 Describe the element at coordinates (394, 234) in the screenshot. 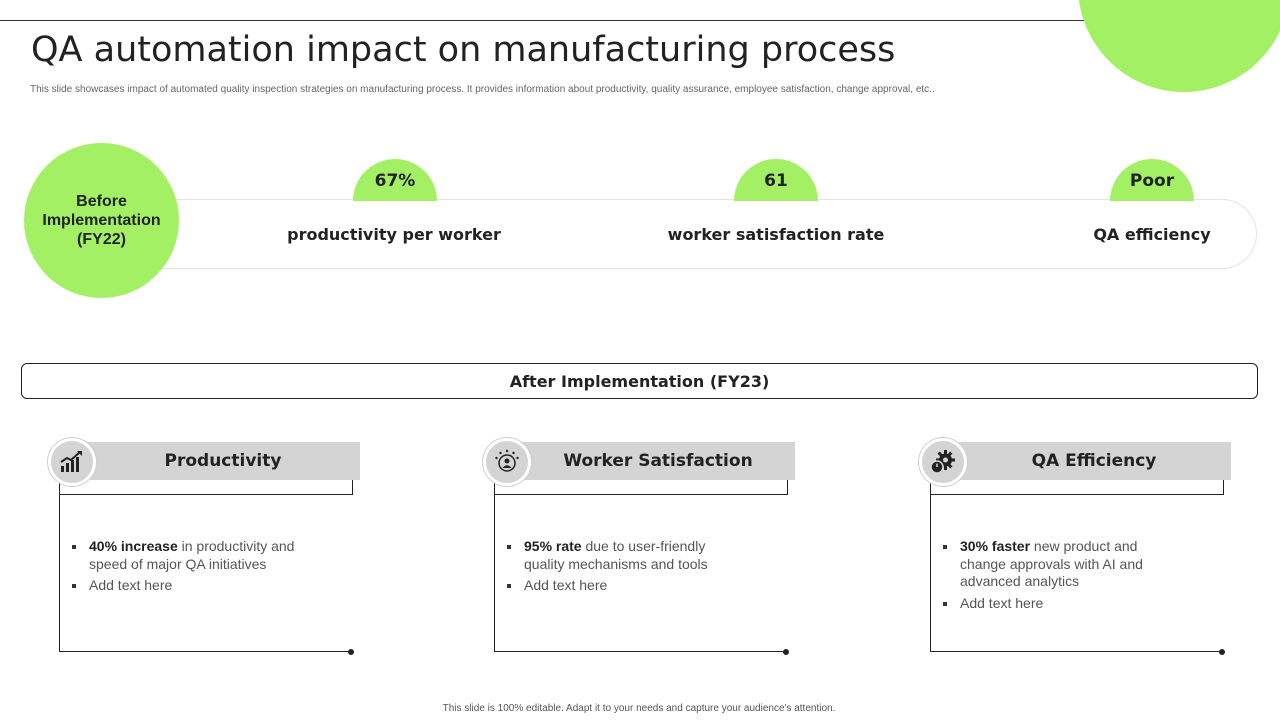

I see `metric-label: productivity per worker` at that location.